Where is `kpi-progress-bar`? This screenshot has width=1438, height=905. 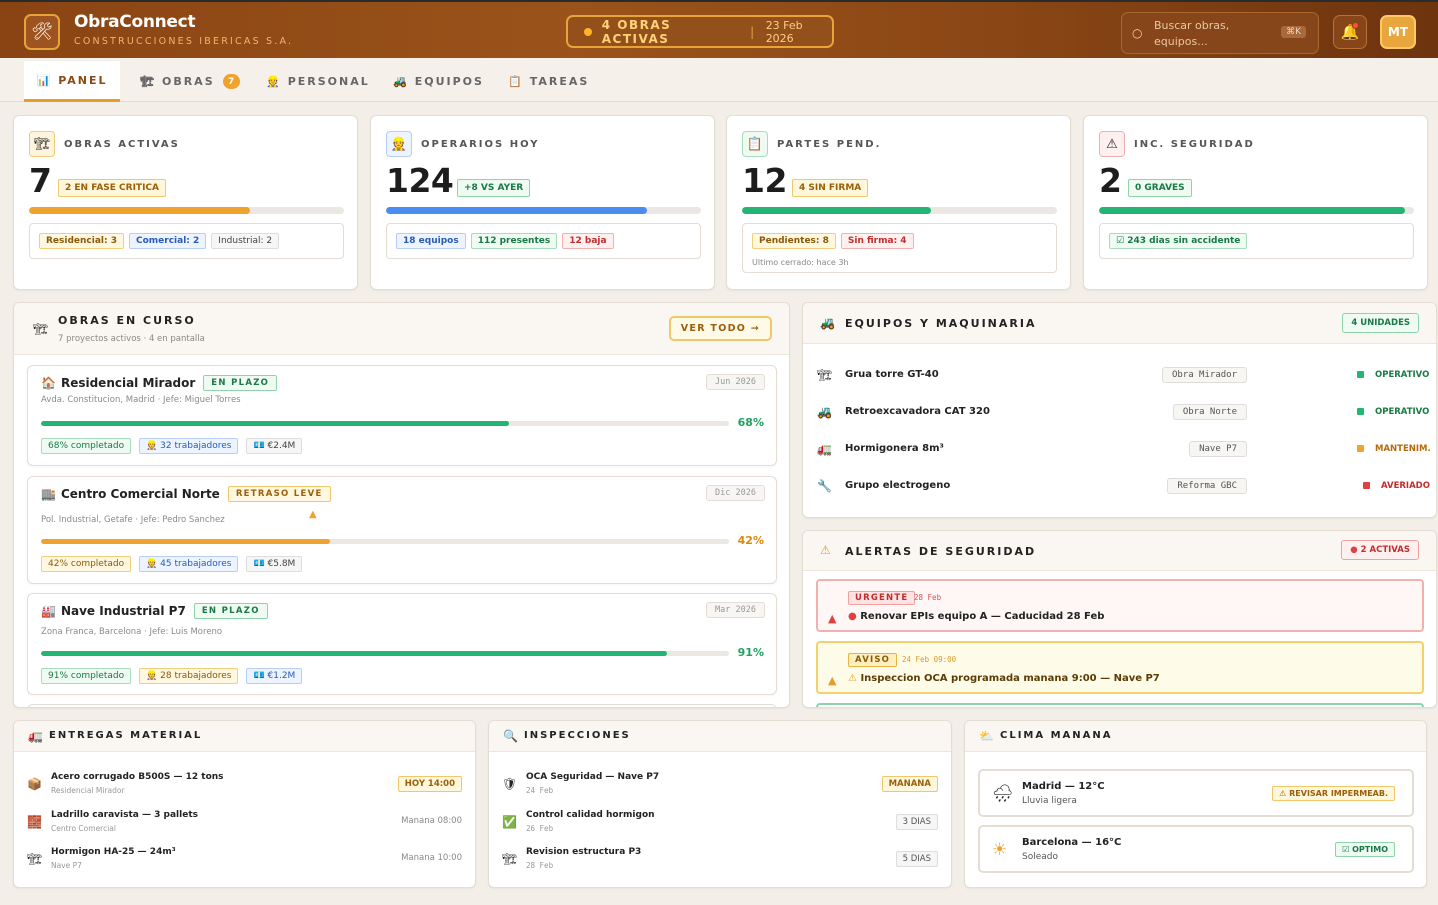 kpi-progress-bar is located at coordinates (543, 210).